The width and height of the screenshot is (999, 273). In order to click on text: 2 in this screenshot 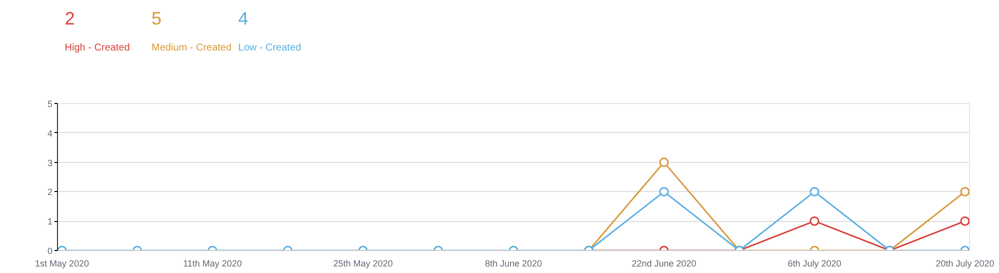, I will do `click(69, 18)`.